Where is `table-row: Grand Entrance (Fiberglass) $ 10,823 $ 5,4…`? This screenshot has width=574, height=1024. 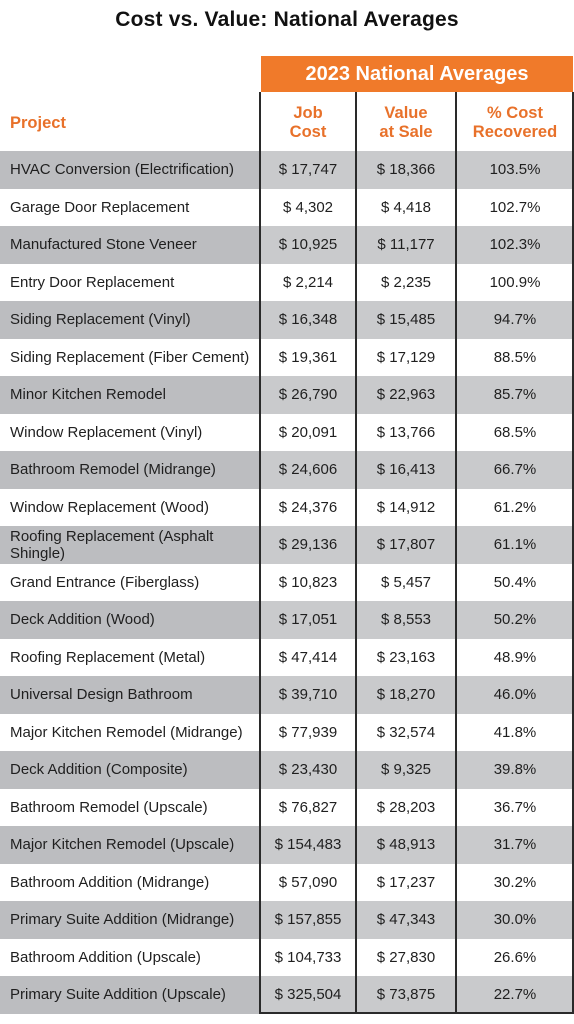
table-row: Grand Entrance (Fiberglass) $ 10,823 $ 5,4… is located at coordinates (287, 583).